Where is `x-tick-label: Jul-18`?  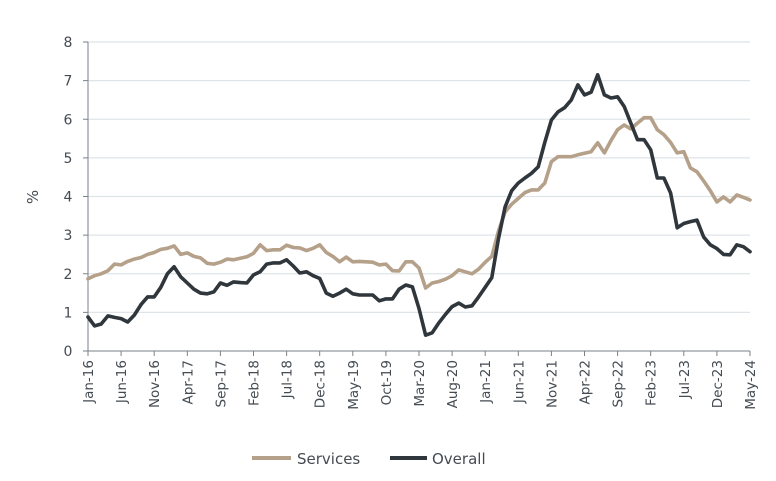
x-tick-label: Jul-18 is located at coordinates (288, 379).